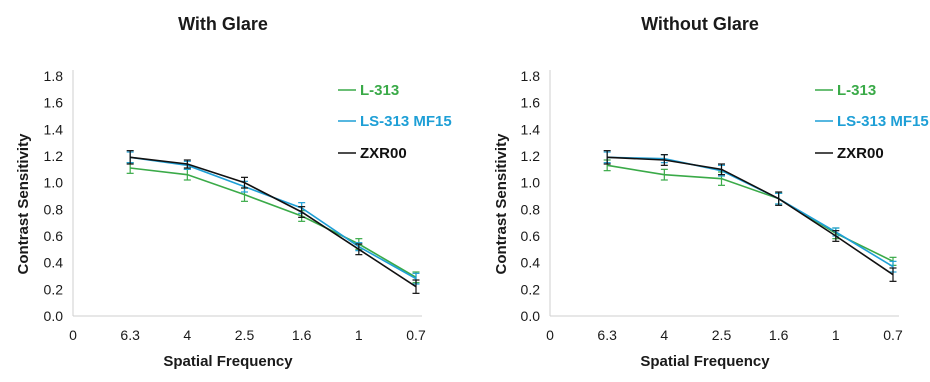 This screenshot has width=930, height=382. I want to click on chart-title: With Glare, so click(223, 24).